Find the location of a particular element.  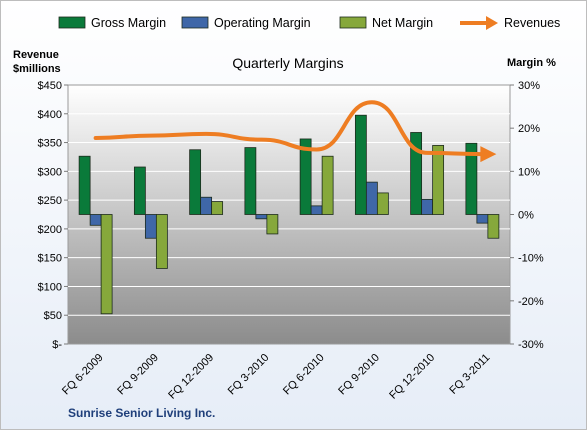

right-axis-tick-label: -30% is located at coordinates (531, 345).